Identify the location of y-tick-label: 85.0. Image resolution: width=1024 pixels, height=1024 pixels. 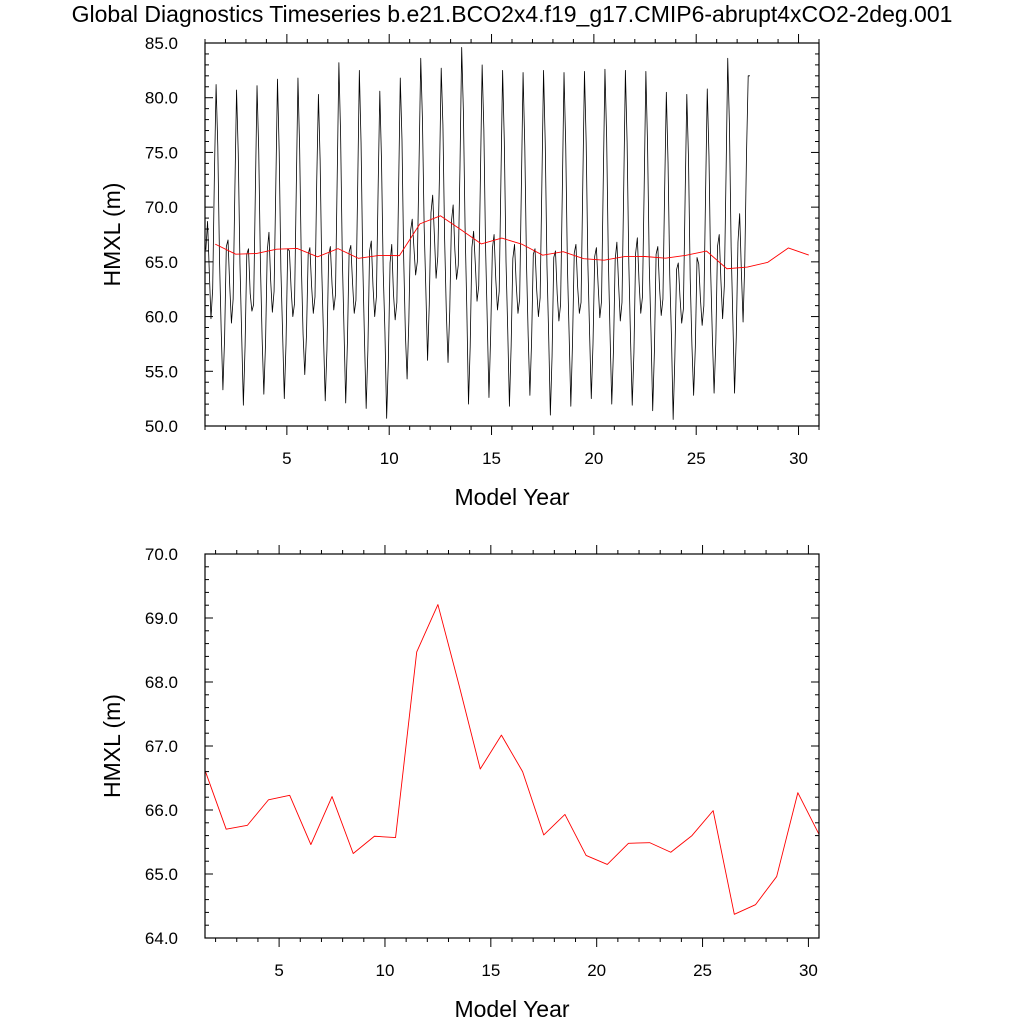
(161, 43).